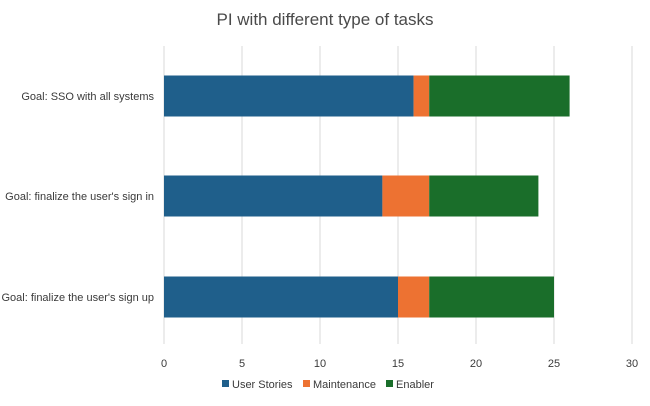 Image resolution: width=650 pixels, height=406 pixels. I want to click on x-axis-tick-labels: 0 5 10 15 20 25 30, so click(399, 364).